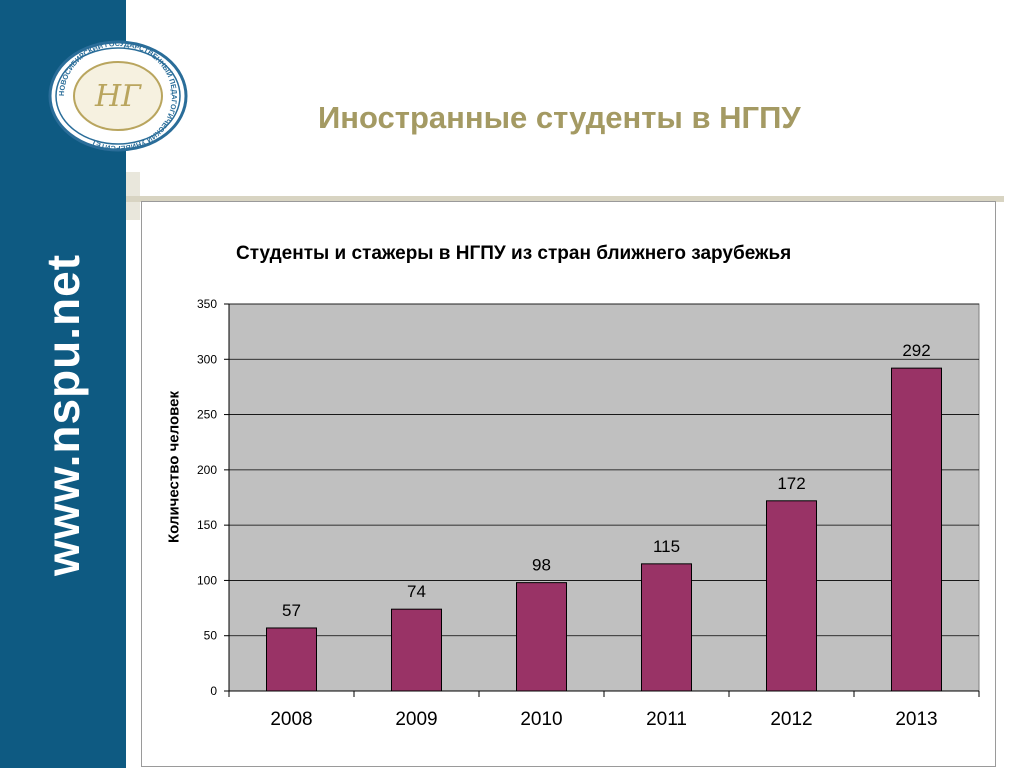 The height and width of the screenshot is (768, 1024). I want to click on data-label: 292, so click(916, 350).